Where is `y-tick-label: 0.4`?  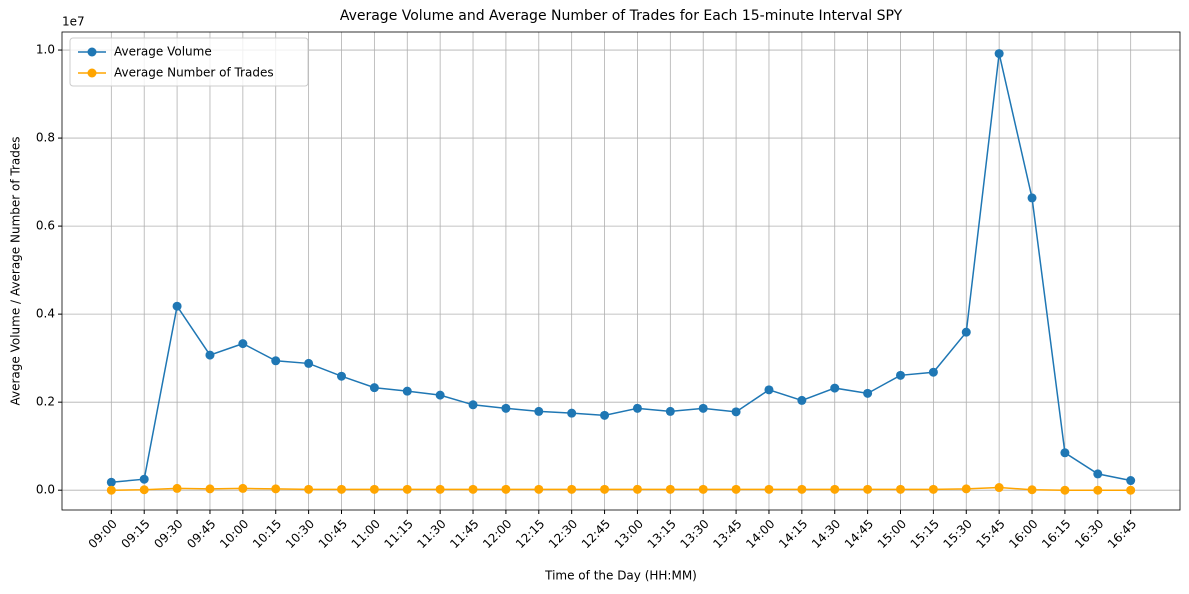
y-tick-label: 0.4 is located at coordinates (45, 314).